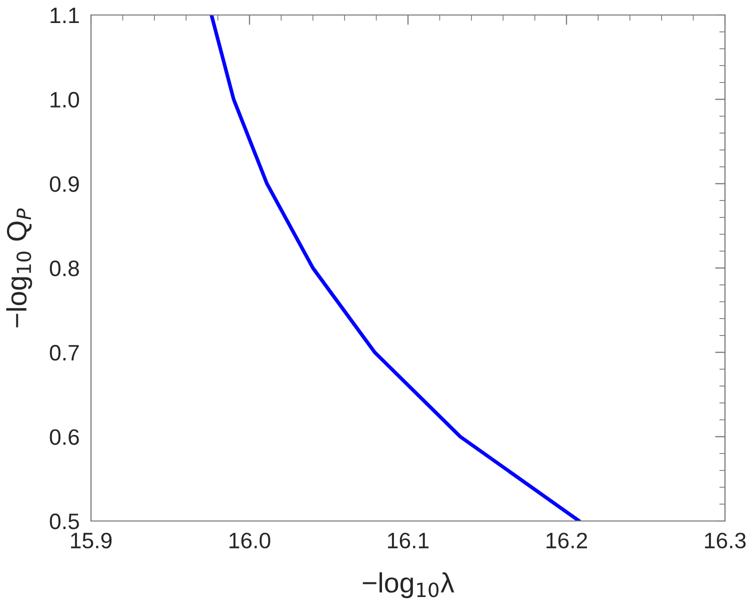  Describe the element at coordinates (65, 100) in the screenshot. I see `y-tick-label: 1.0` at that location.